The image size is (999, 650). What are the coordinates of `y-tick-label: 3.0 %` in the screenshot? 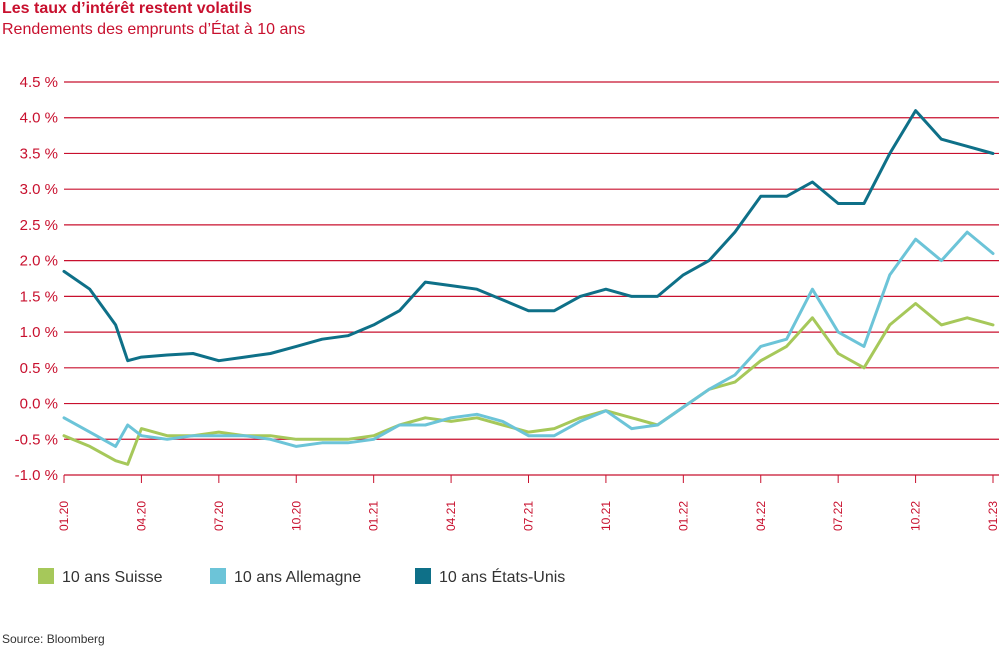 It's located at (39, 189).